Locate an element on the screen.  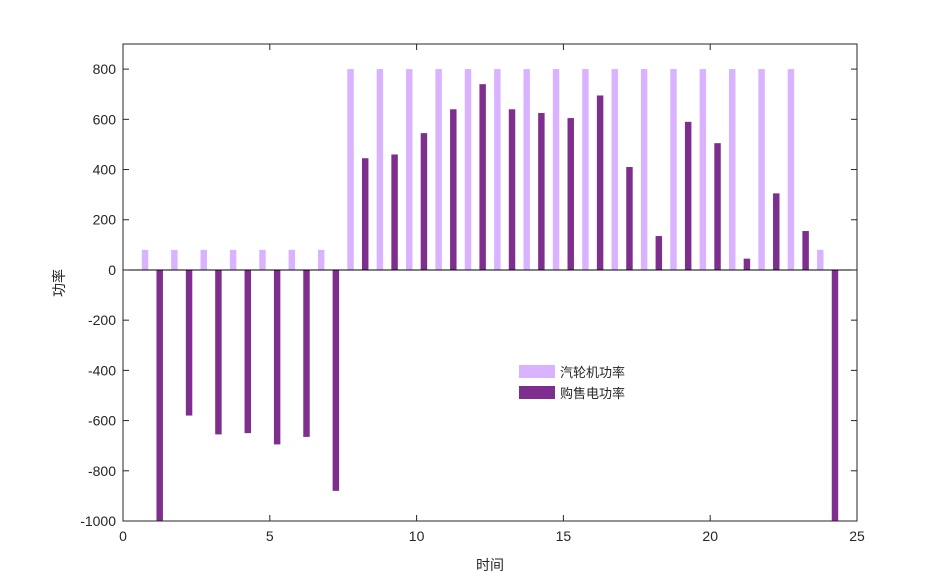
x-axis-label: 时间 is located at coordinates (490, 566).